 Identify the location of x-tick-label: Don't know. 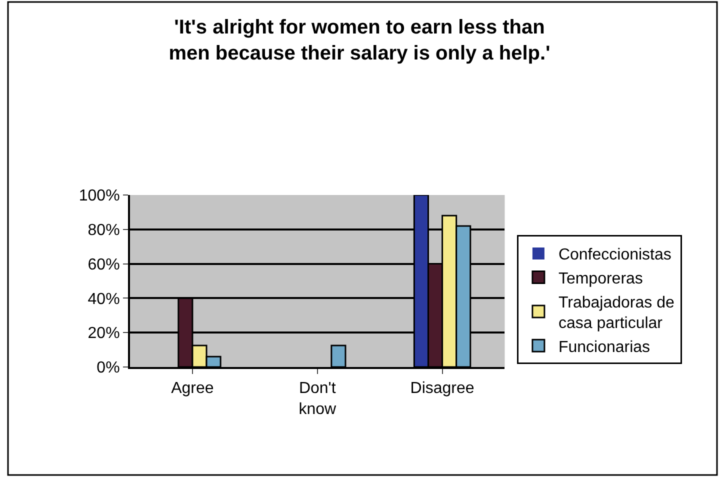
(317, 399).